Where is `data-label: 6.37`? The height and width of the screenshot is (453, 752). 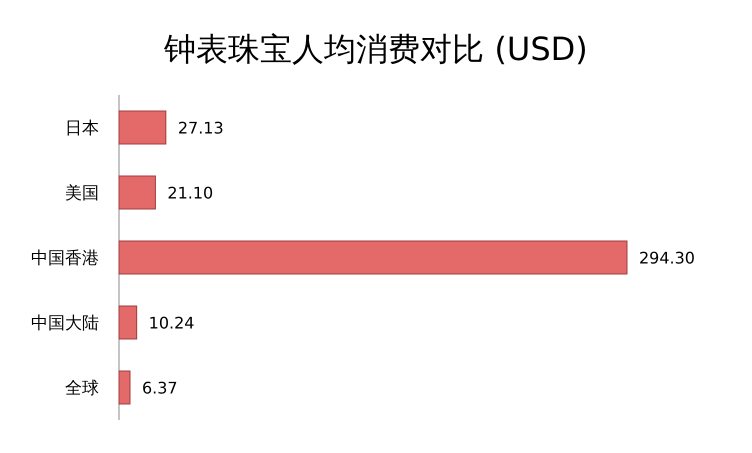
data-label: 6.37 is located at coordinates (160, 388).